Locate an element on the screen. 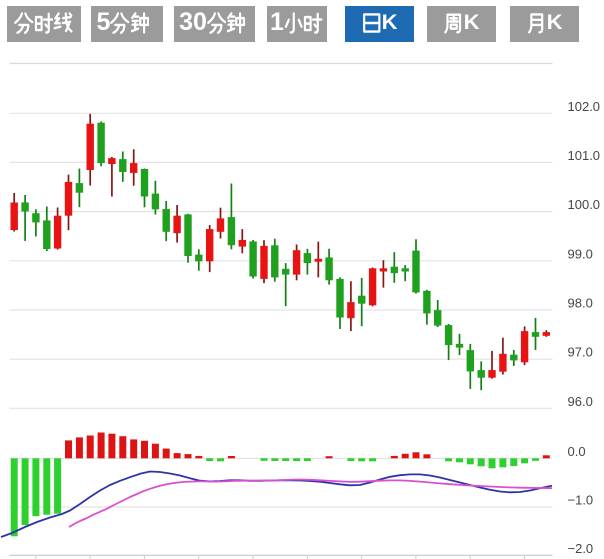 Image resolution: width=604 pixels, height=559 pixels. svg-text: −2.0 is located at coordinates (581, 548).